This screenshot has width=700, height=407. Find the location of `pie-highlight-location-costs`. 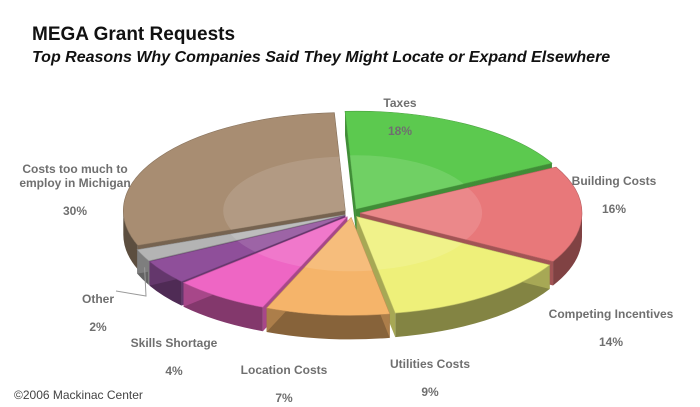

pie-highlight-location-costs is located at coordinates (302, 241).